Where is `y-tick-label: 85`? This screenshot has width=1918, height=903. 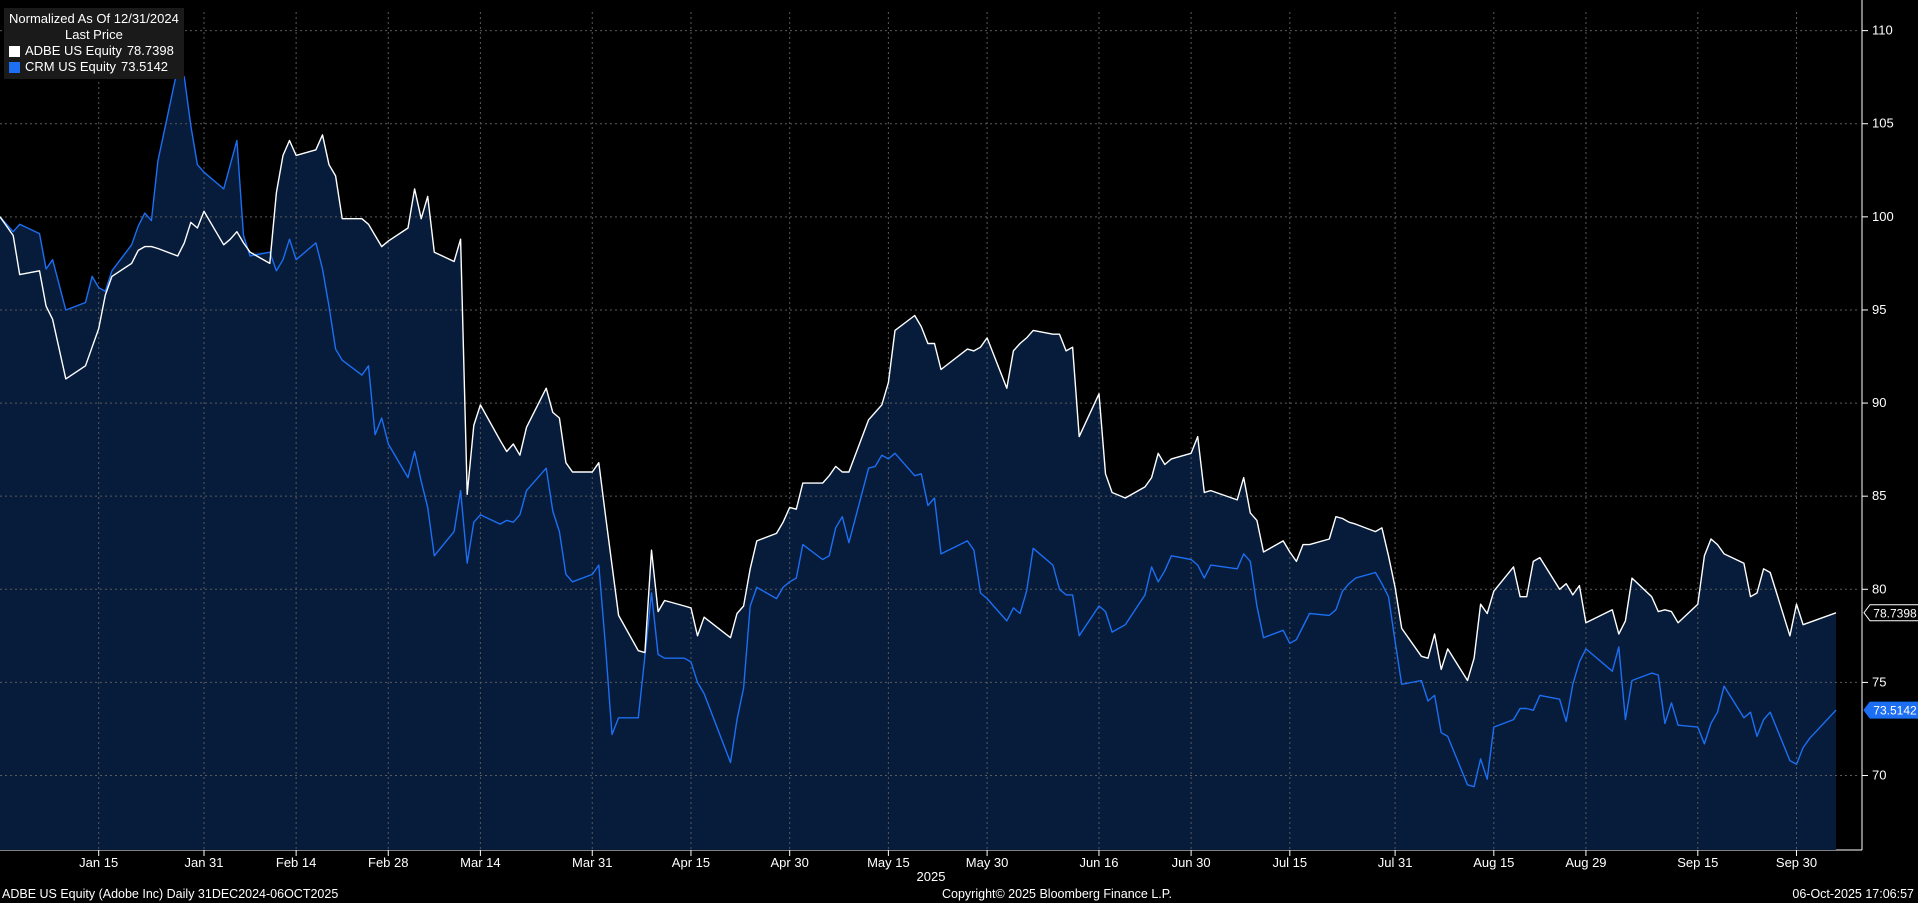 y-tick-label: 85 is located at coordinates (1879, 495).